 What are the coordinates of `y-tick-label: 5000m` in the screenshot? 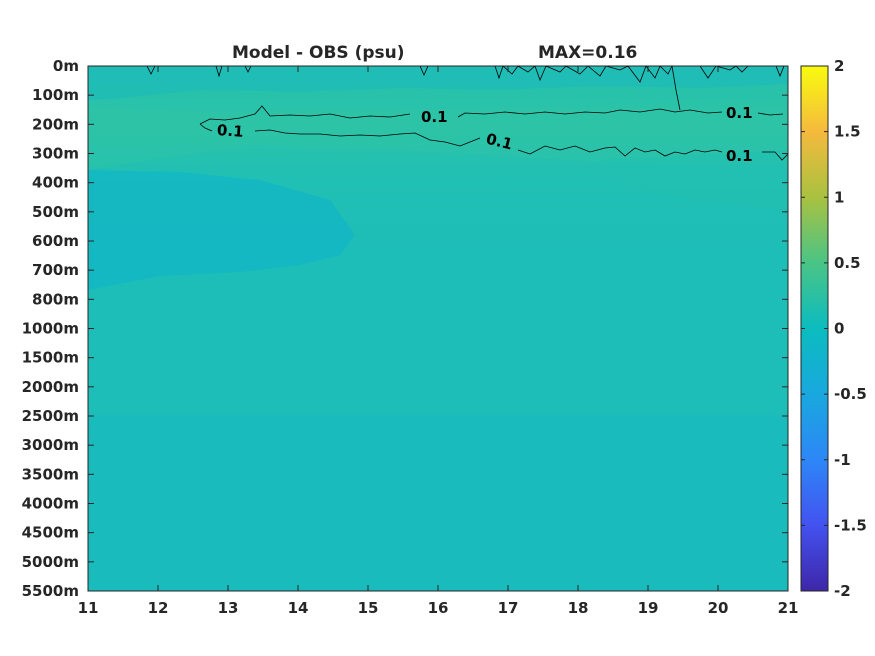 It's located at (50, 562).